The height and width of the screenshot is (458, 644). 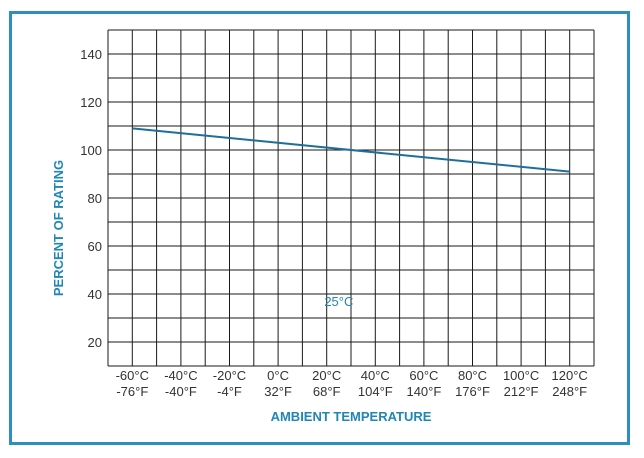 I want to click on x-tick-label-celsius: 40°C, so click(x=375, y=375).